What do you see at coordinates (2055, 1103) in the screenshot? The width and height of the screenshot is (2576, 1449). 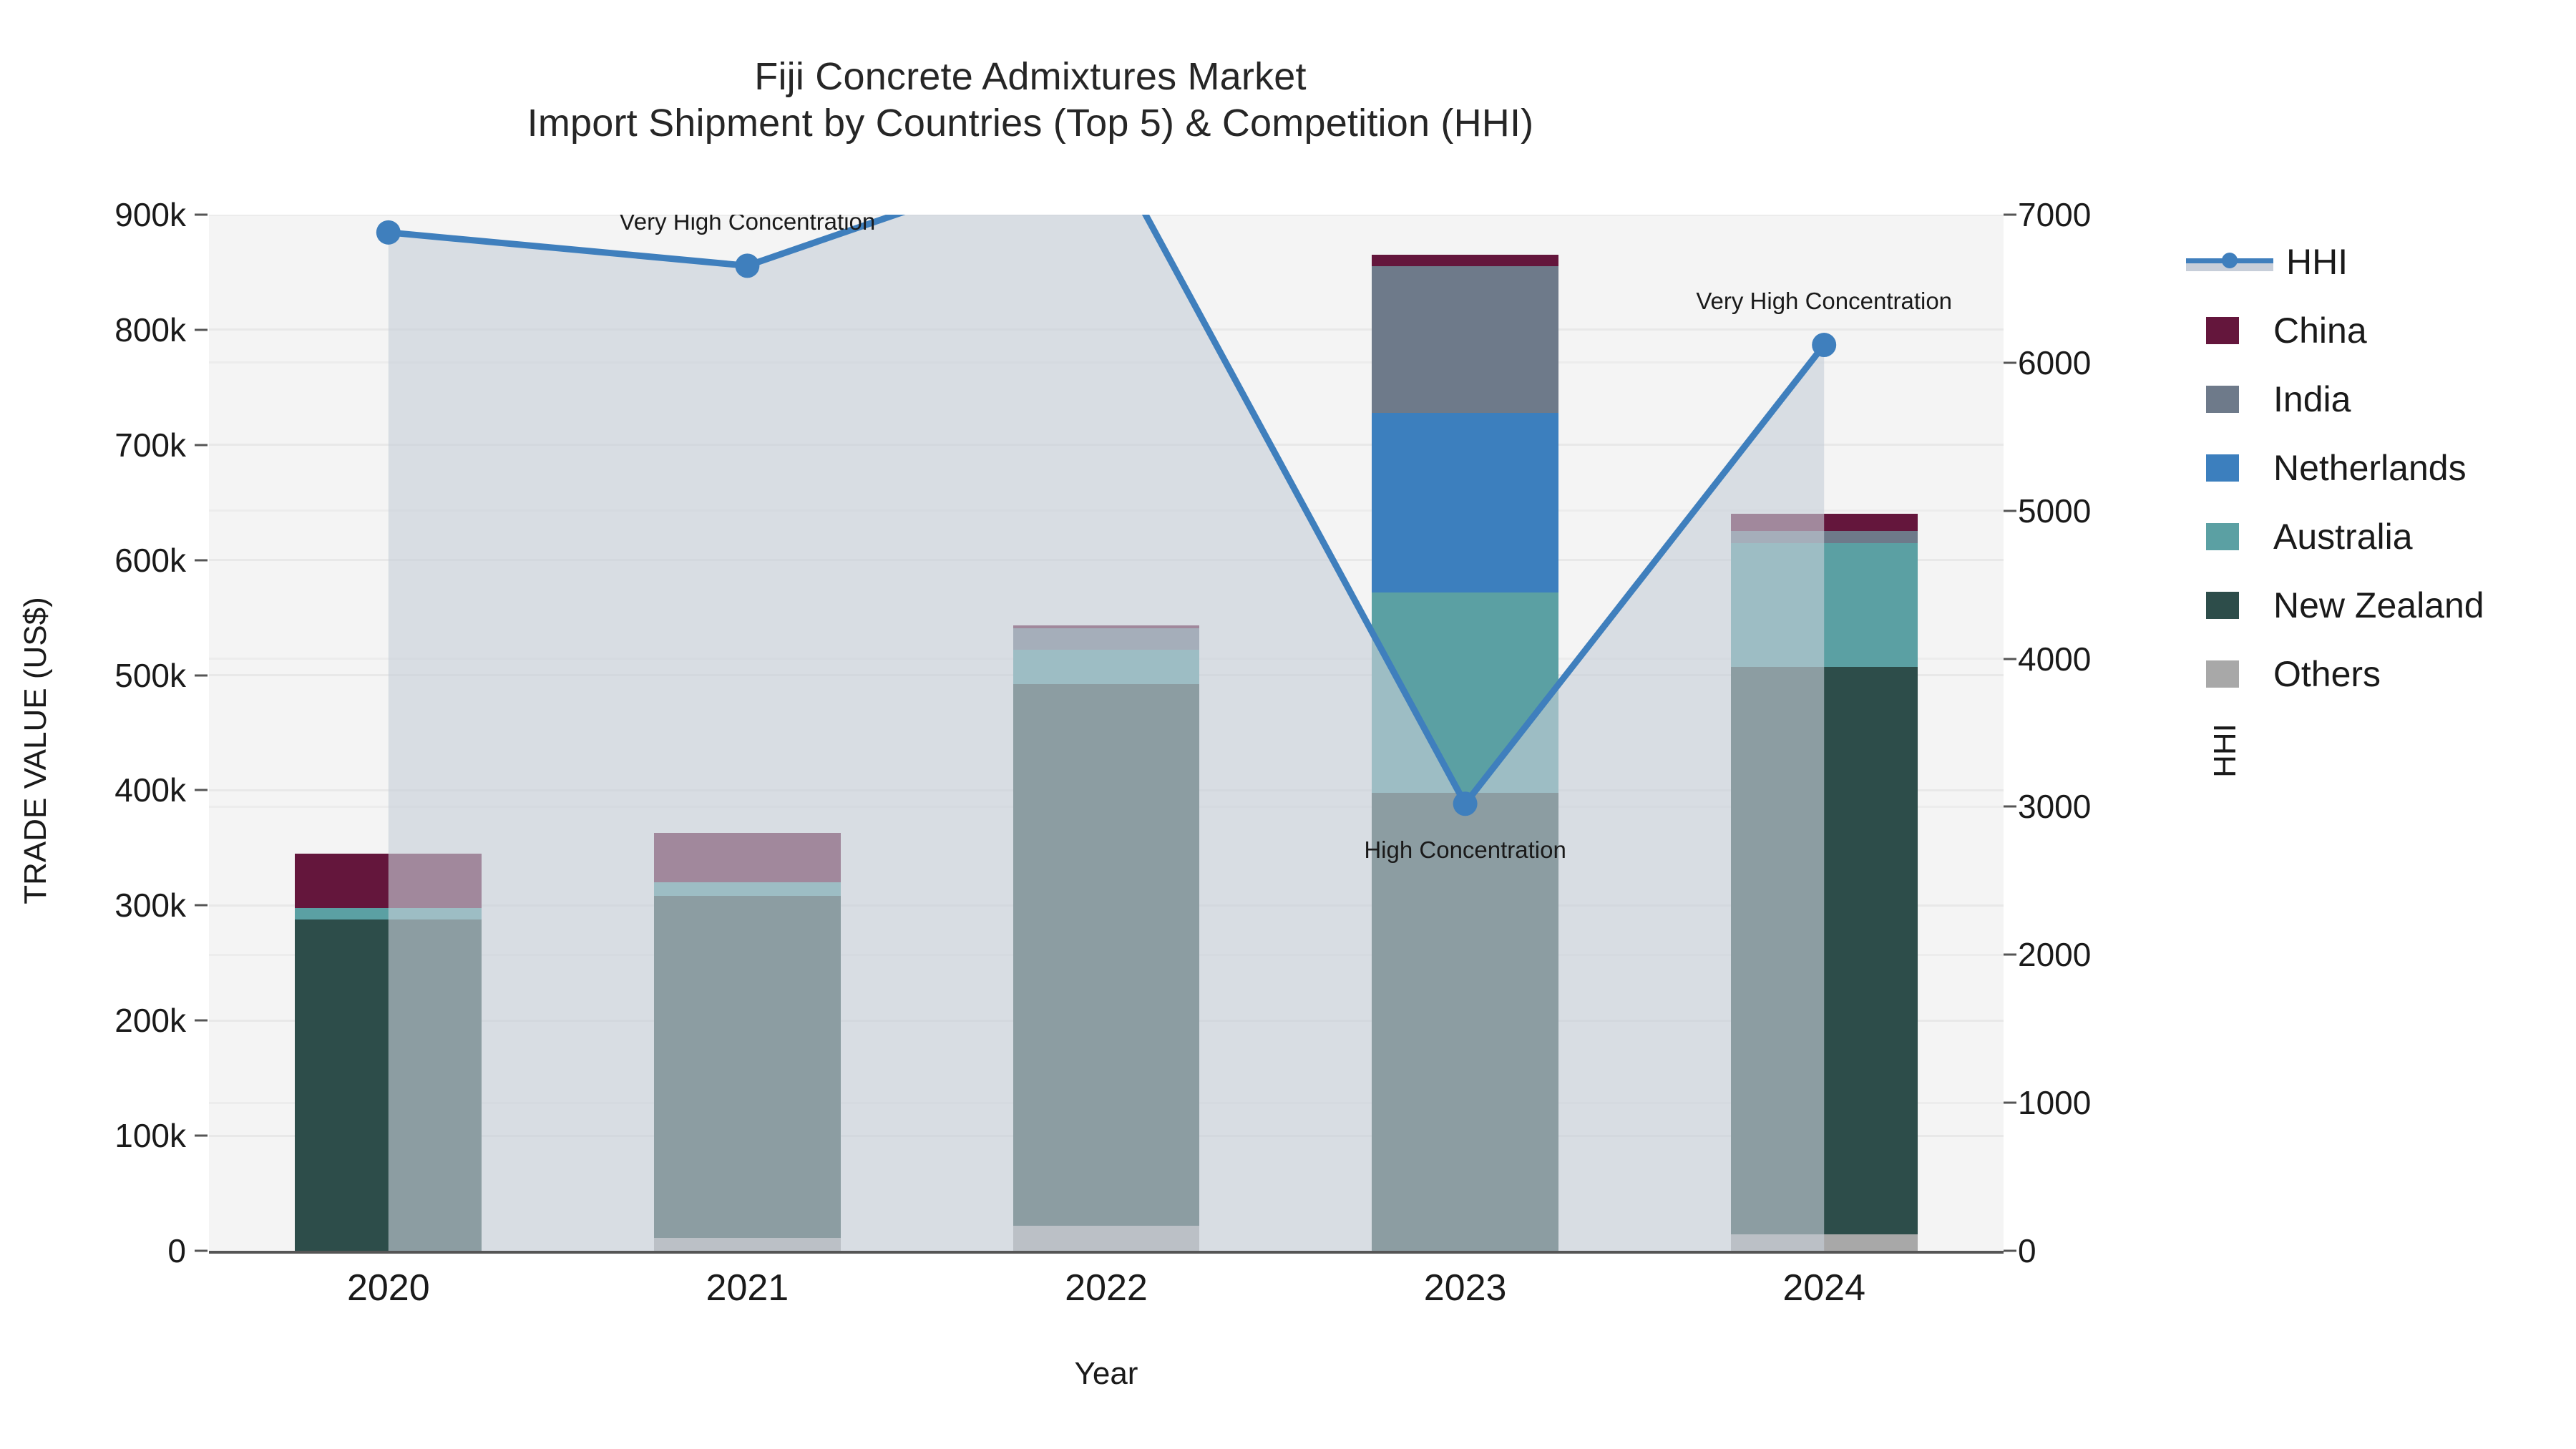 I see `y-axis-right-tick-label: 1000` at bounding box center [2055, 1103].